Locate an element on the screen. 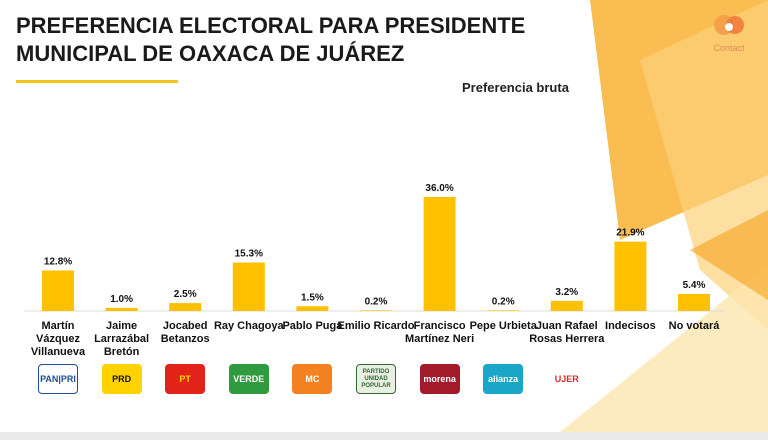  brand-icon is located at coordinates (729, 25).